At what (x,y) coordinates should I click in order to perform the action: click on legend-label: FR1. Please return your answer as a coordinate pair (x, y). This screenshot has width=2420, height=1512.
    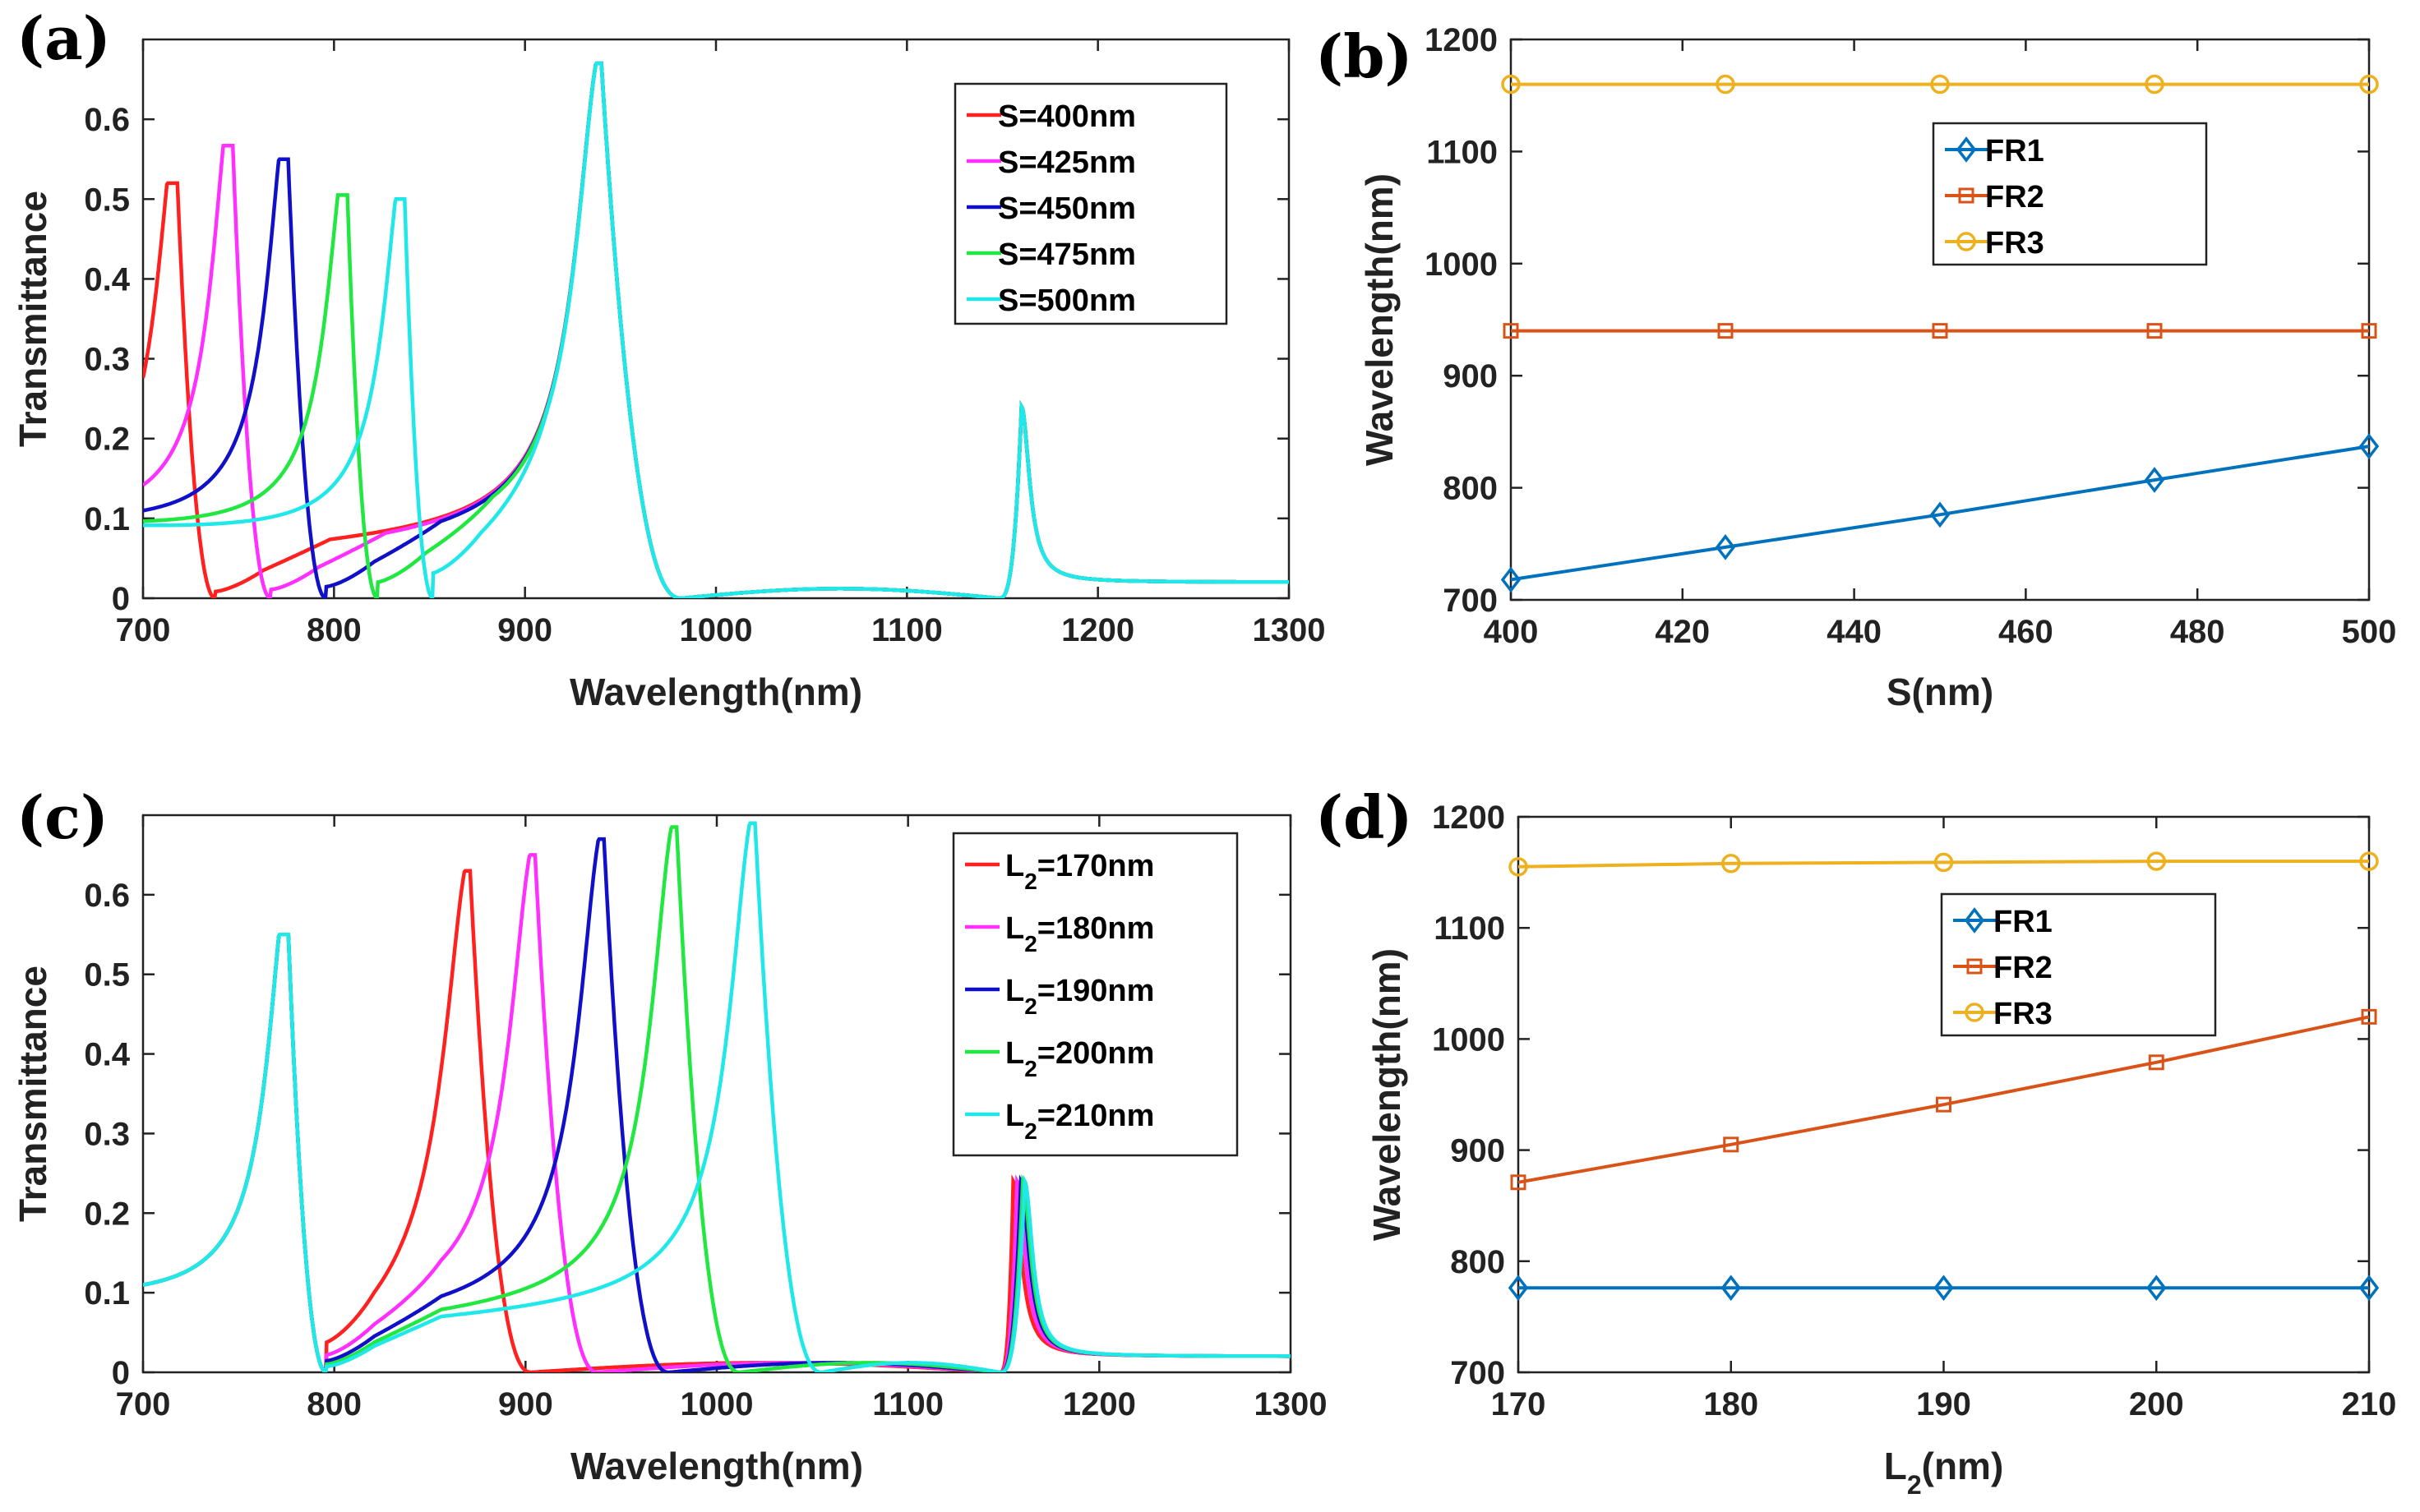
    Looking at the image, I should click on (2023, 922).